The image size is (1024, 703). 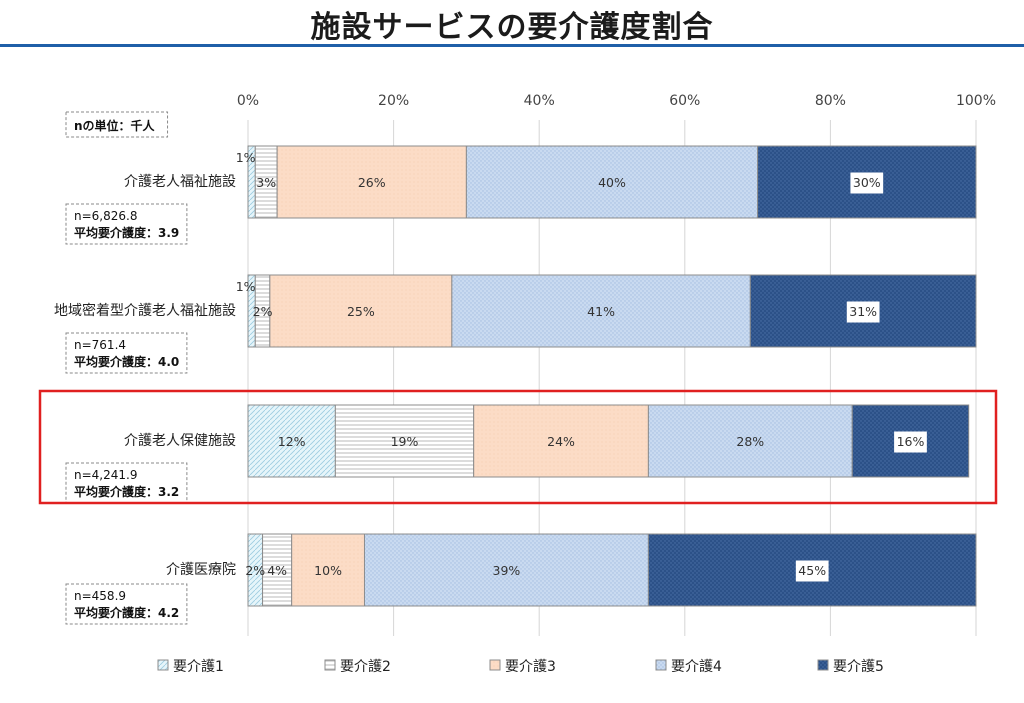 I want to click on average-care-level: 平均要介護度：4.2, so click(x=126, y=612).